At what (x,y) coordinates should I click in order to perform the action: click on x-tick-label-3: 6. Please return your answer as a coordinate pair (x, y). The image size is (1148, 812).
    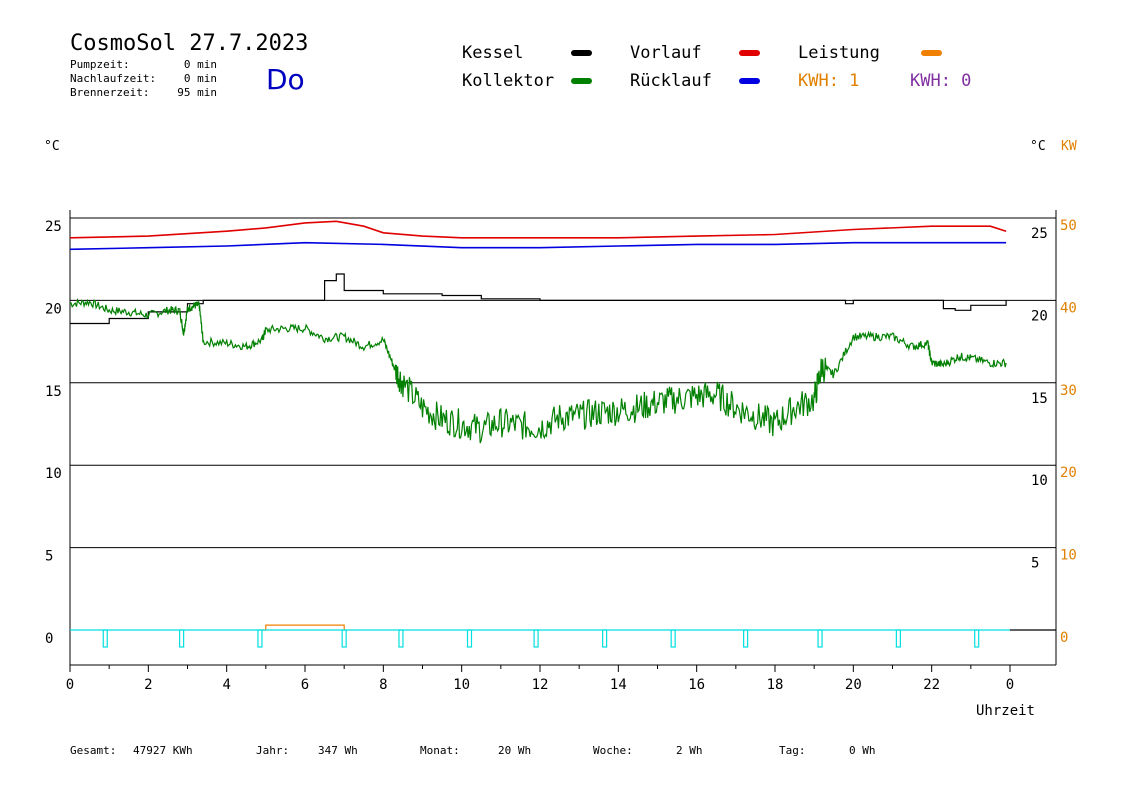
    Looking at the image, I should click on (305, 685).